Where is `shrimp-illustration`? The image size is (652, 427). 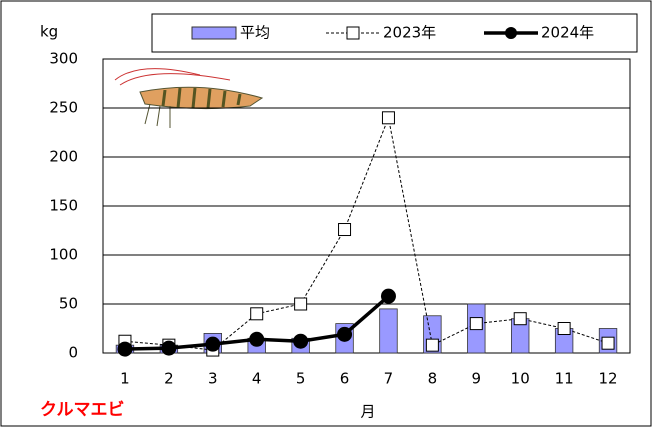 shrimp-illustration is located at coordinates (189, 98).